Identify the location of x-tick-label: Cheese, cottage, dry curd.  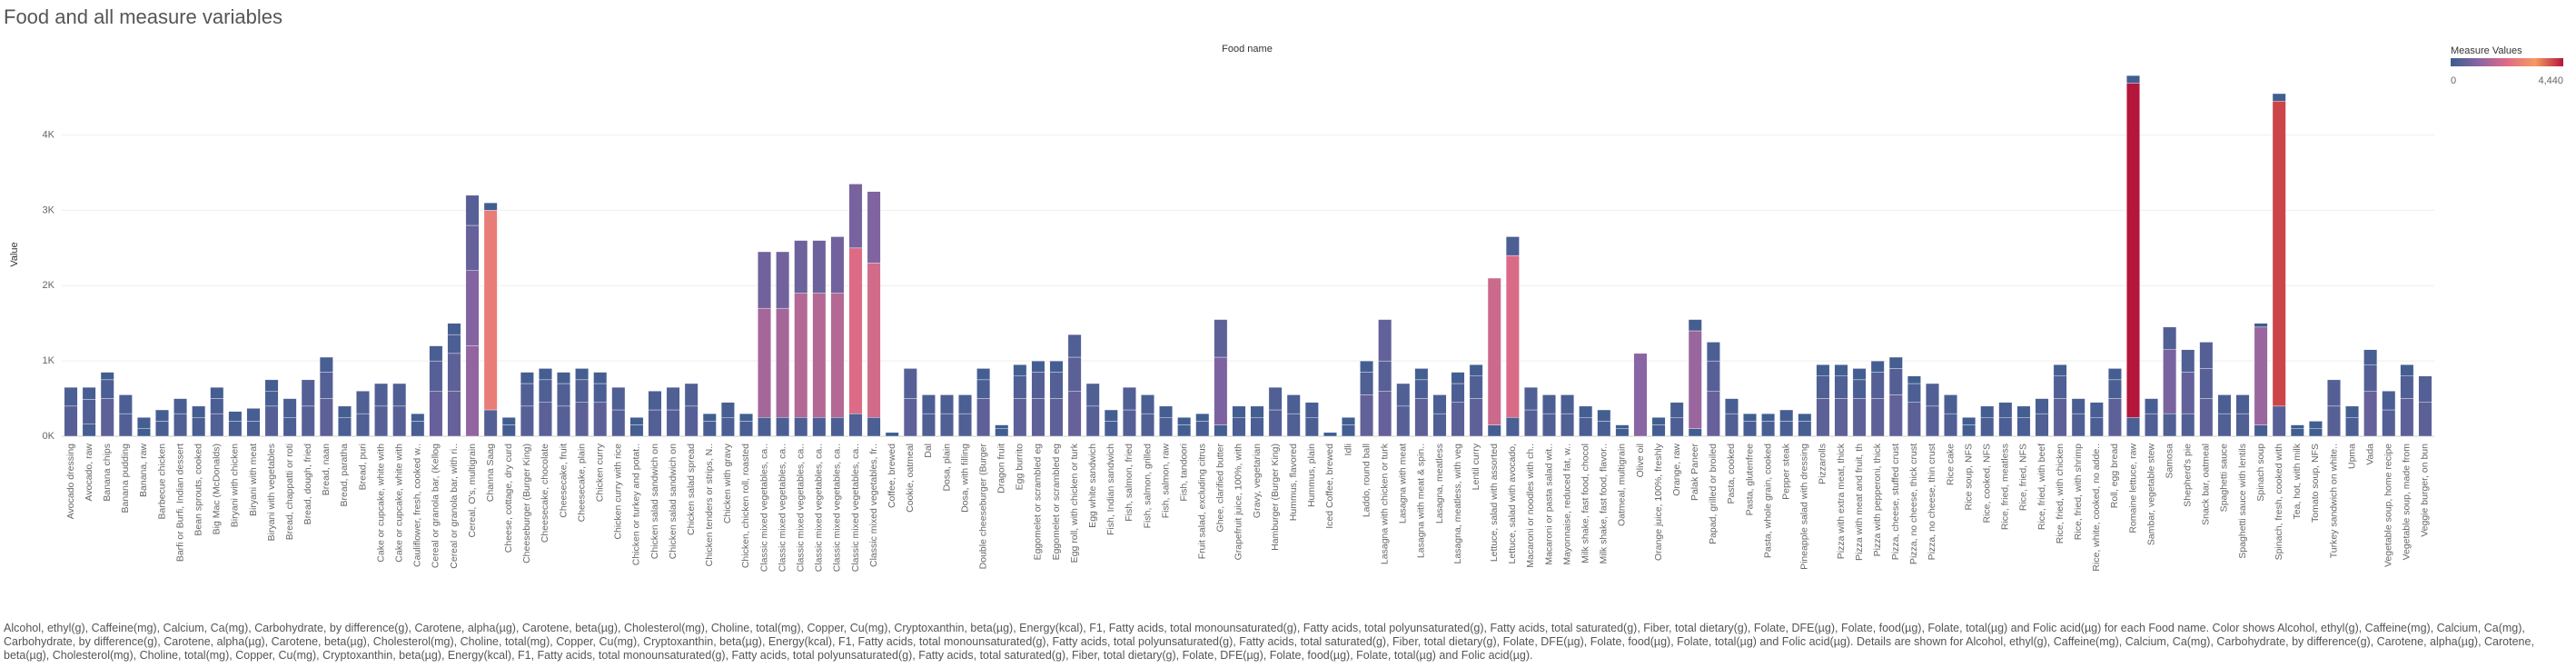
(508, 498).